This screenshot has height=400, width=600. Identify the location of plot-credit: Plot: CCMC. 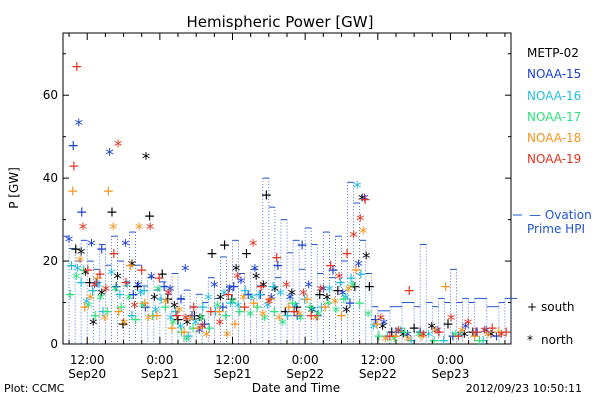
(34, 388).